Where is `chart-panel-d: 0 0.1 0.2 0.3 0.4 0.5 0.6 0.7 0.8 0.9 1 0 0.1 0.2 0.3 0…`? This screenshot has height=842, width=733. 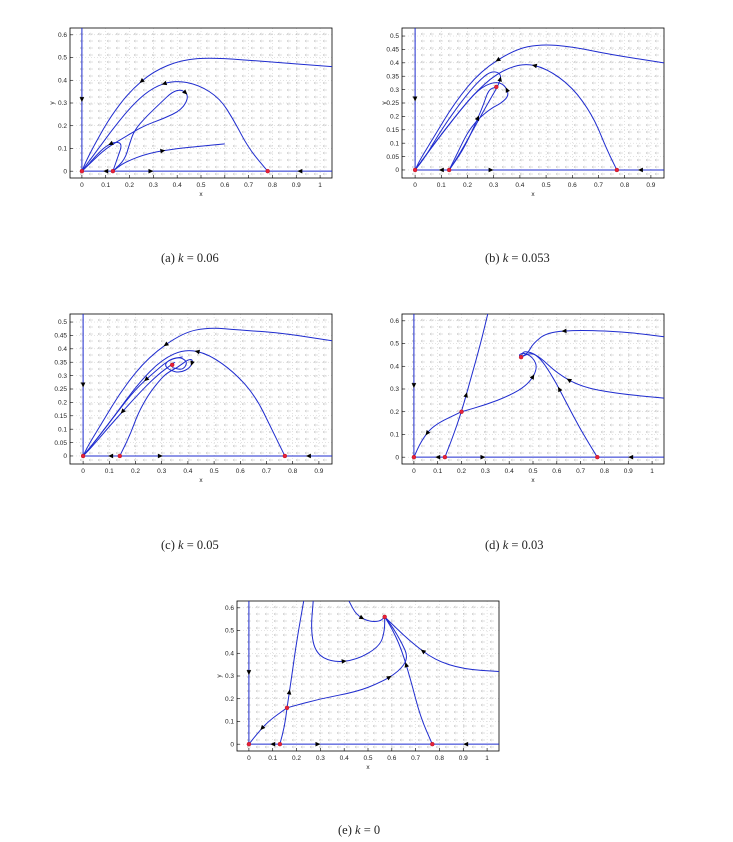 chart-panel-d: 0 0.1 0.2 0.3 0.4 0.5 0.6 0.7 0.8 0.9 1 0 0.1 0.2 0.3 0… is located at coordinates (525, 402).